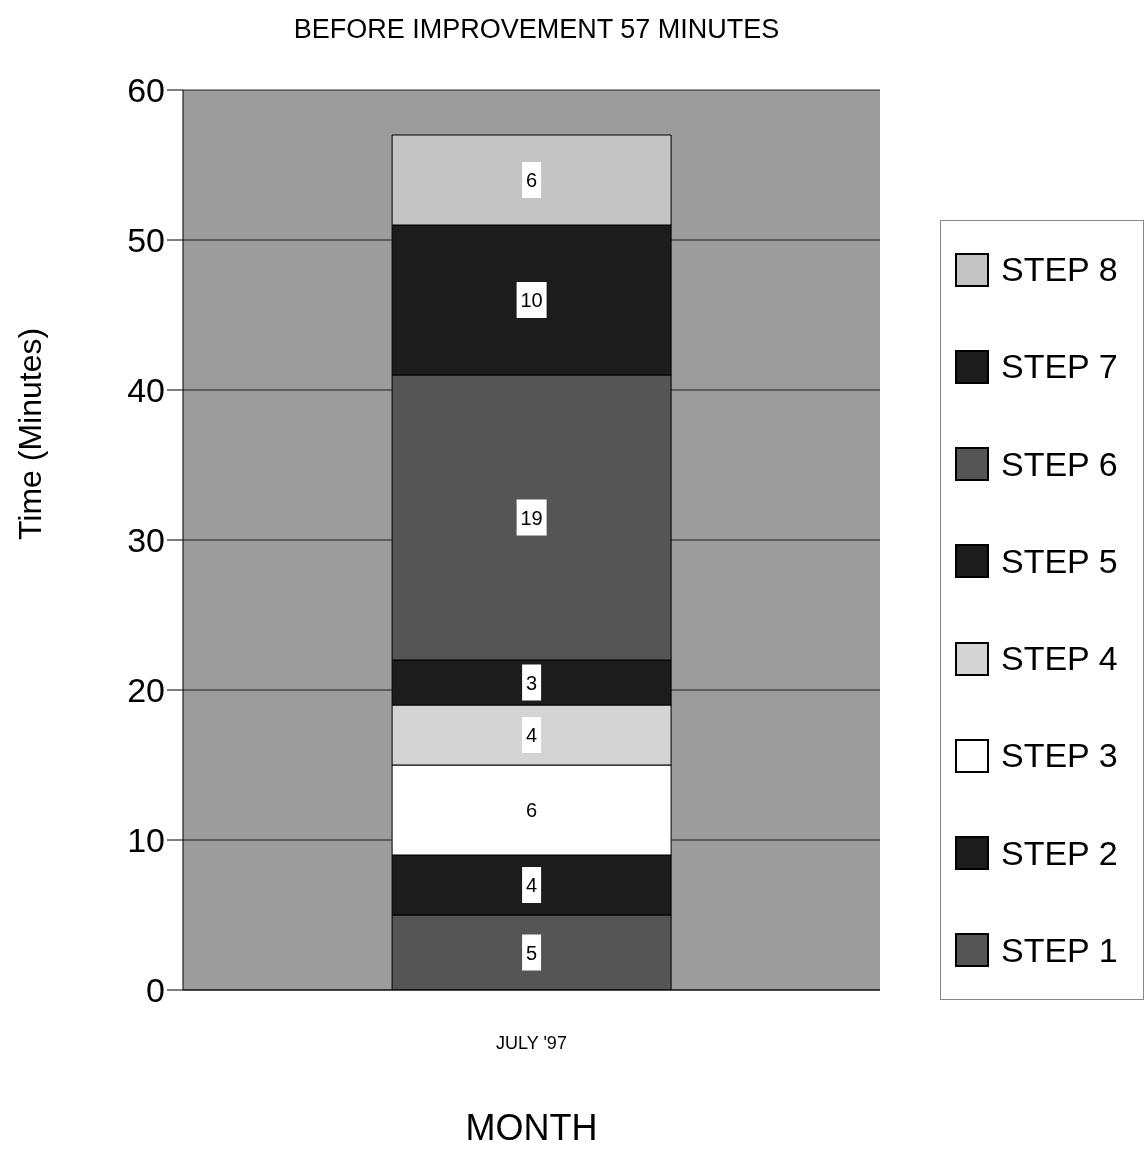 This screenshot has height=1155, width=1146. I want to click on legend-label: STEP 5, so click(1059, 561).